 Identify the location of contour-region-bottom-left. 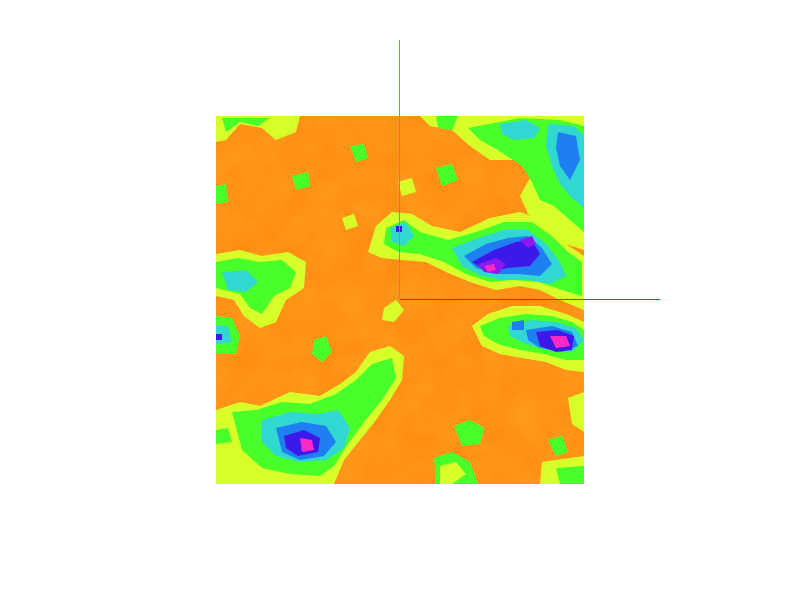
(310, 415).